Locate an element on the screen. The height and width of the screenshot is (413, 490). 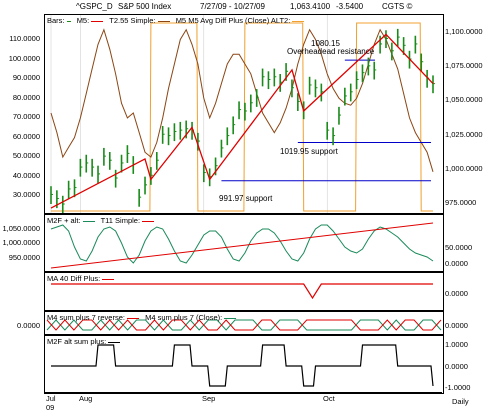
p2-left-tick-1: 1,000.0000 is located at coordinates (21, 242).